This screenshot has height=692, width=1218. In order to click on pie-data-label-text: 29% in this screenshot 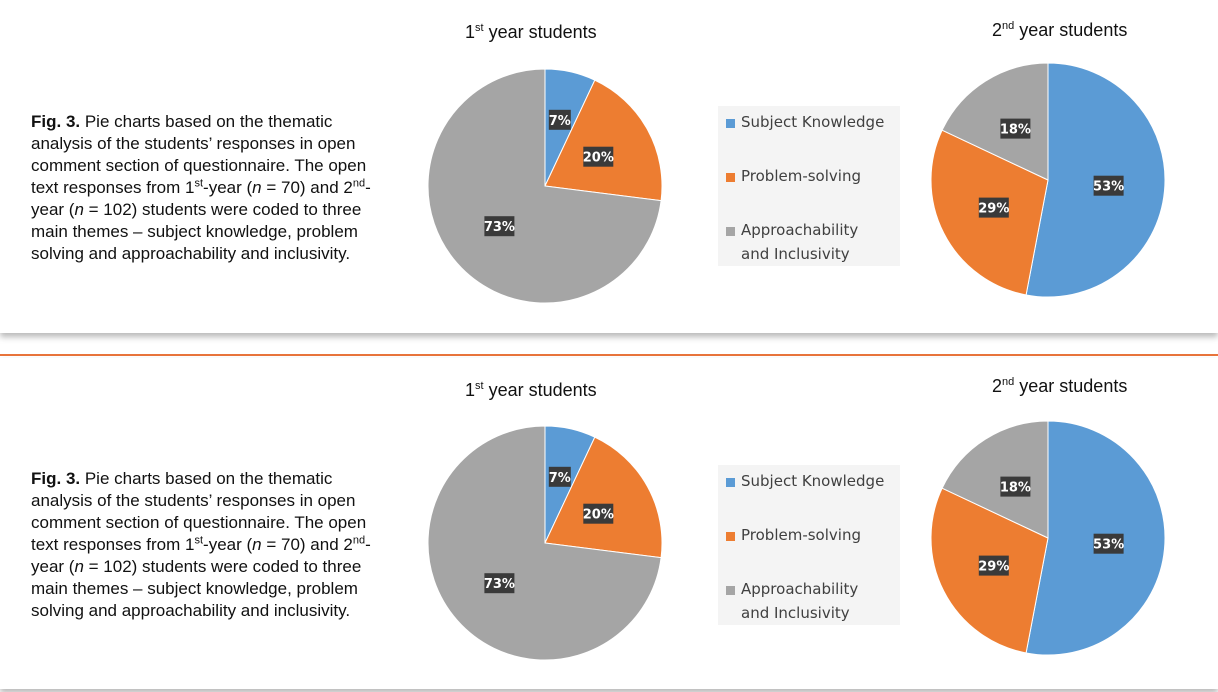, I will do `click(993, 209)`.